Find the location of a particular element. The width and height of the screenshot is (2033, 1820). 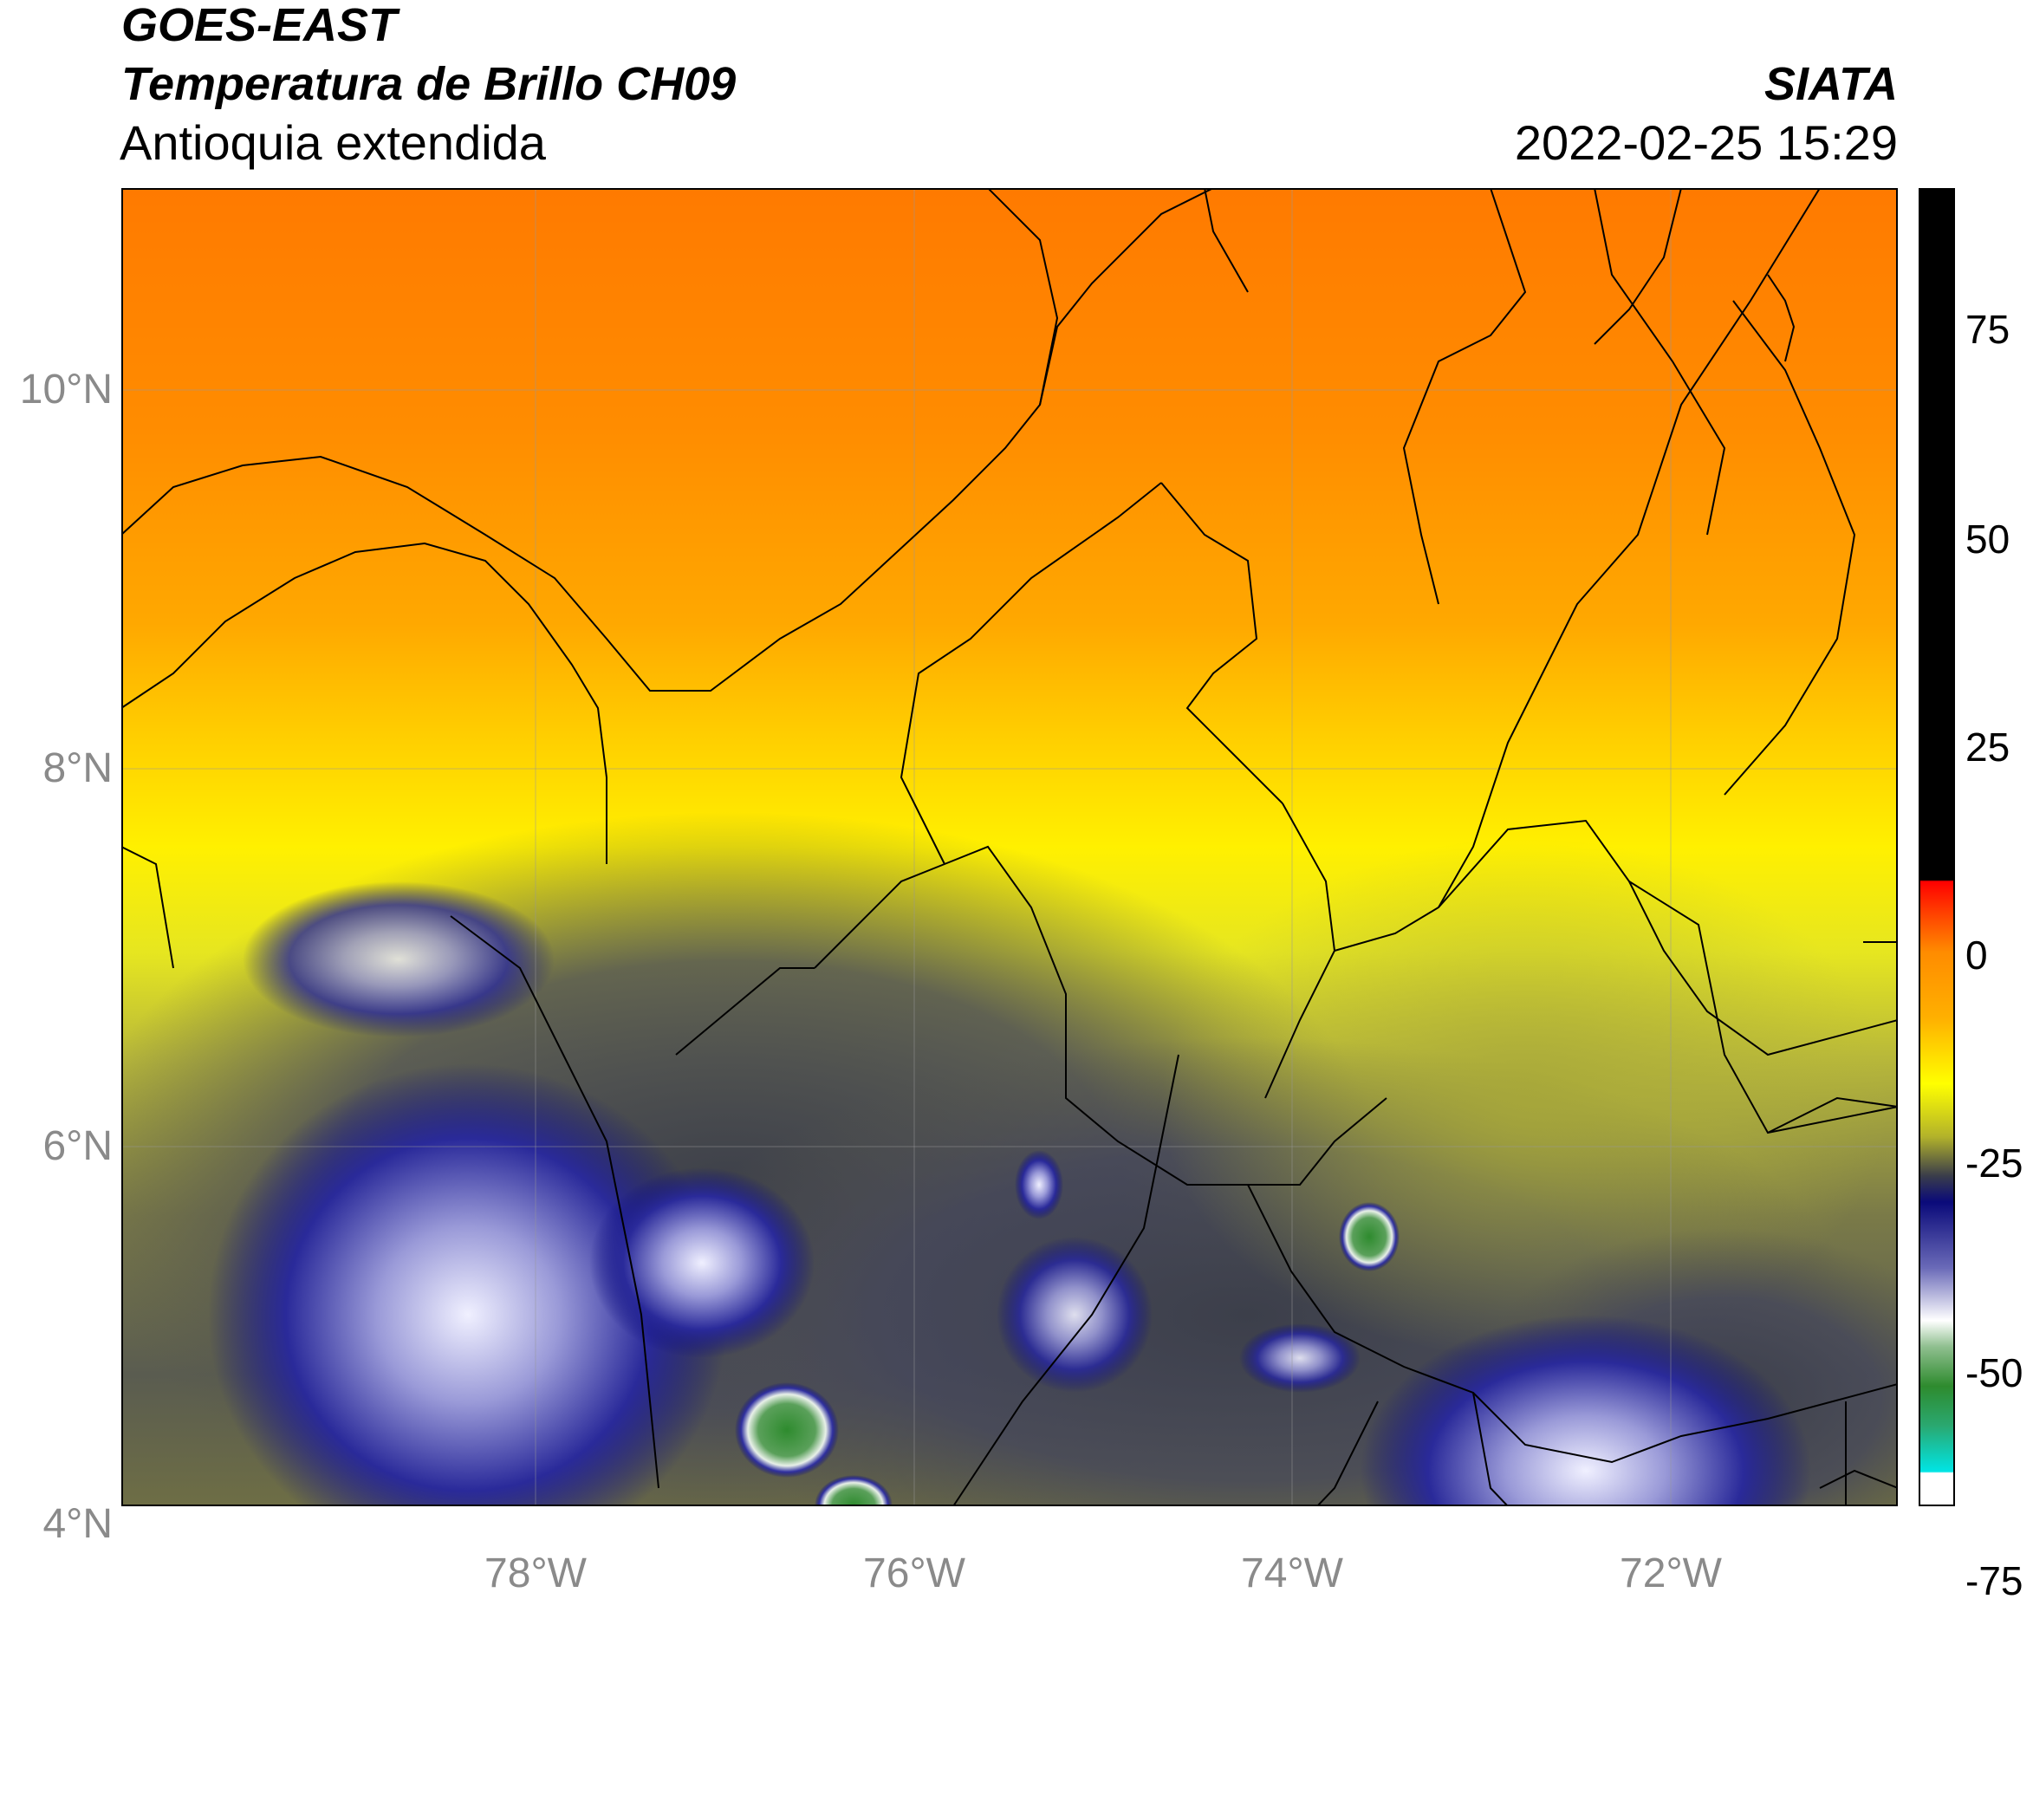

cloud-cell-small is located at coordinates (1039, 1184).